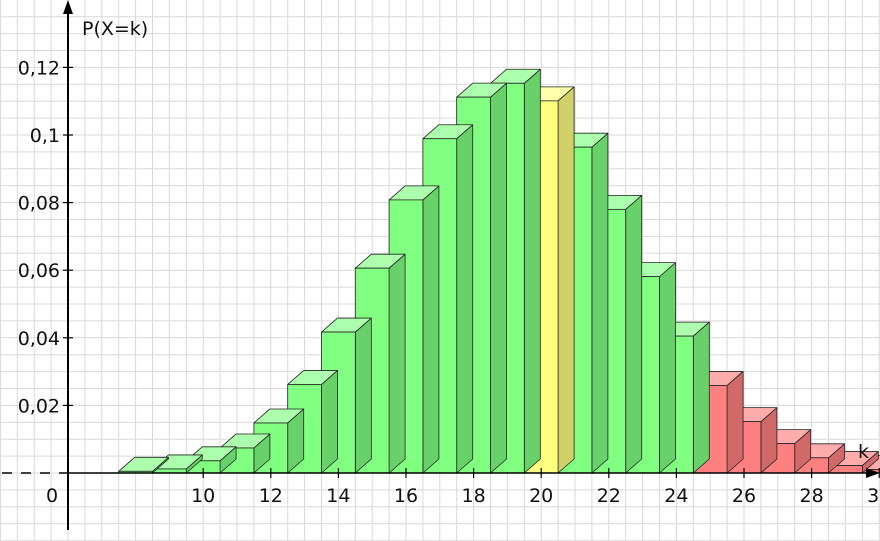  I want to click on y-tick-label: 0,1, so click(45, 136).